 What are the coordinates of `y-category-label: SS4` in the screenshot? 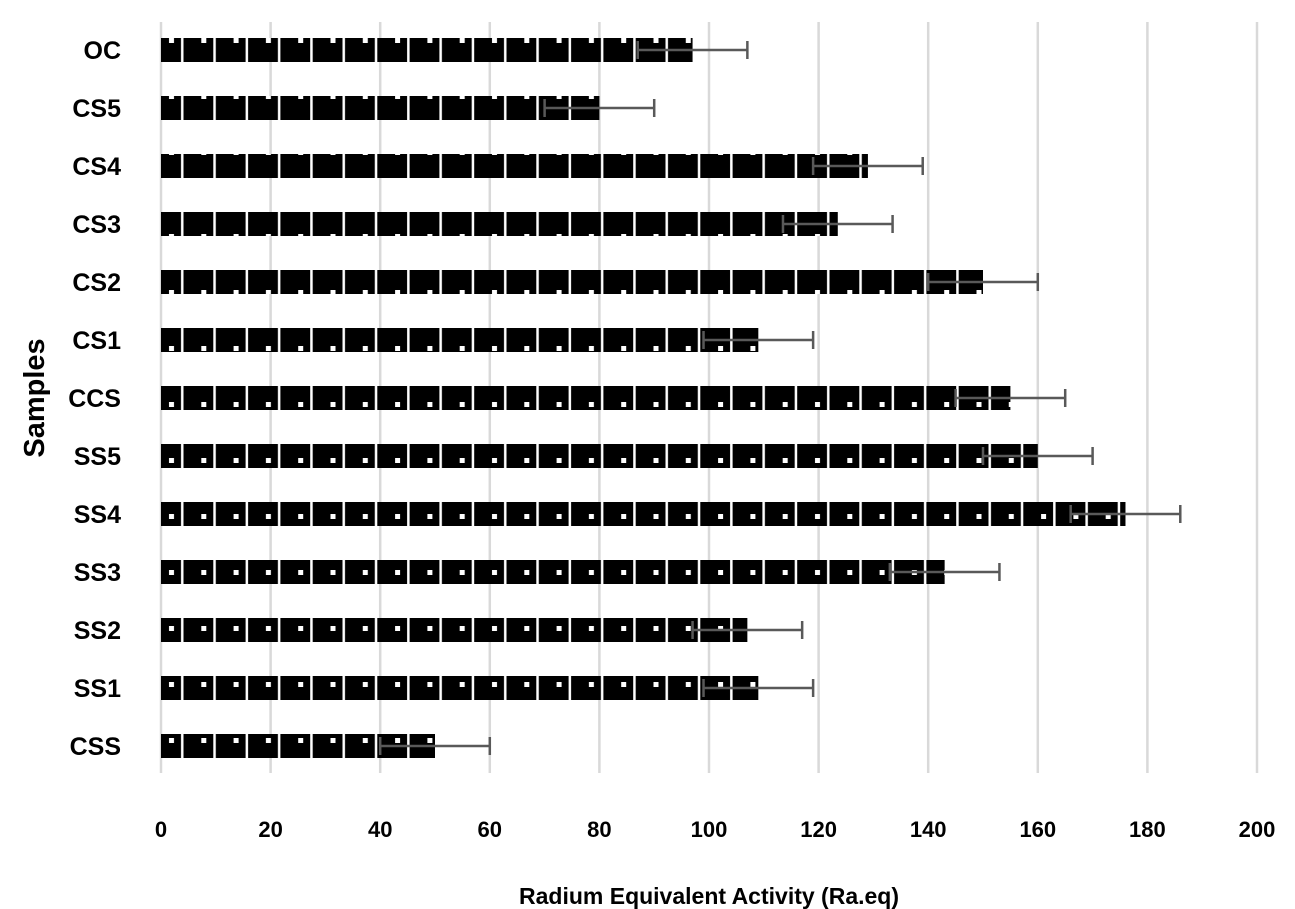 It's located at (97, 515).